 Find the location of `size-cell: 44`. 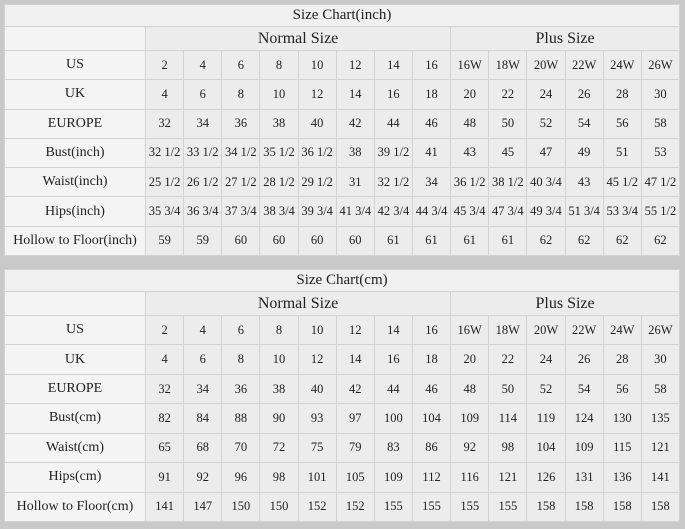

size-cell: 44 is located at coordinates (393, 389).